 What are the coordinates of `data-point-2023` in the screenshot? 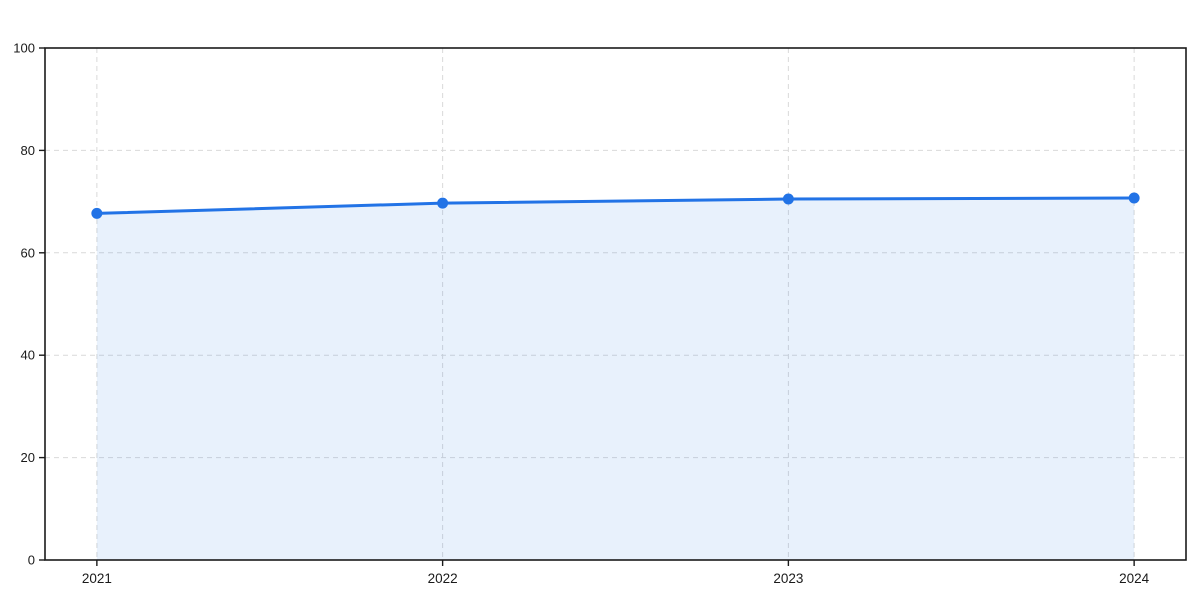 It's located at (788, 199).